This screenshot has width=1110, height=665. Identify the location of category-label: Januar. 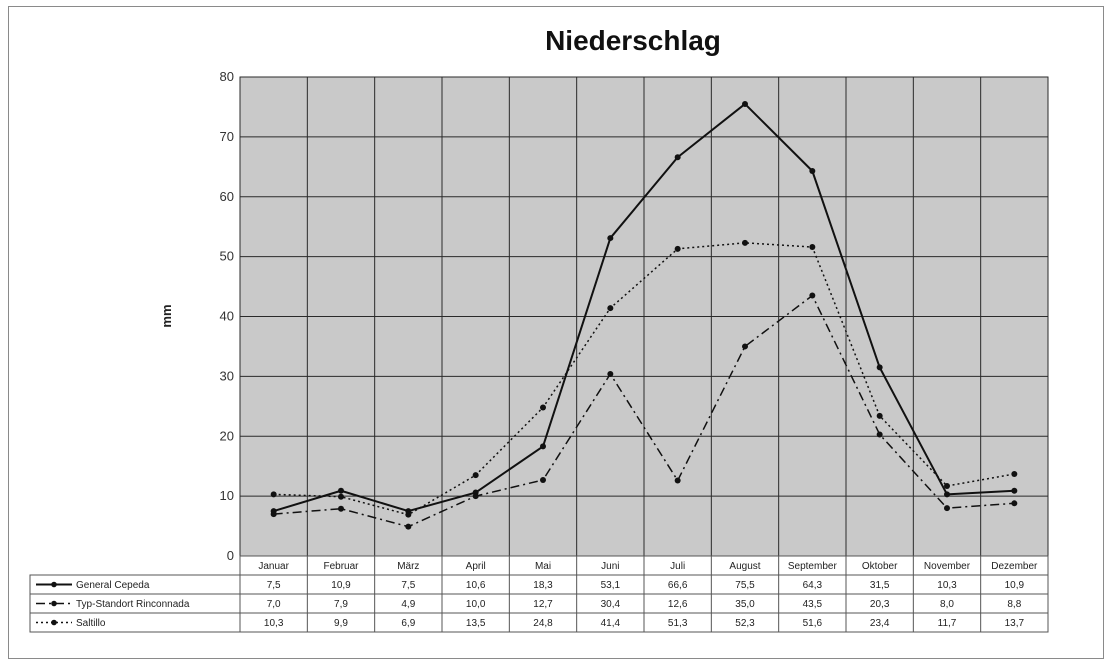
(273, 566).